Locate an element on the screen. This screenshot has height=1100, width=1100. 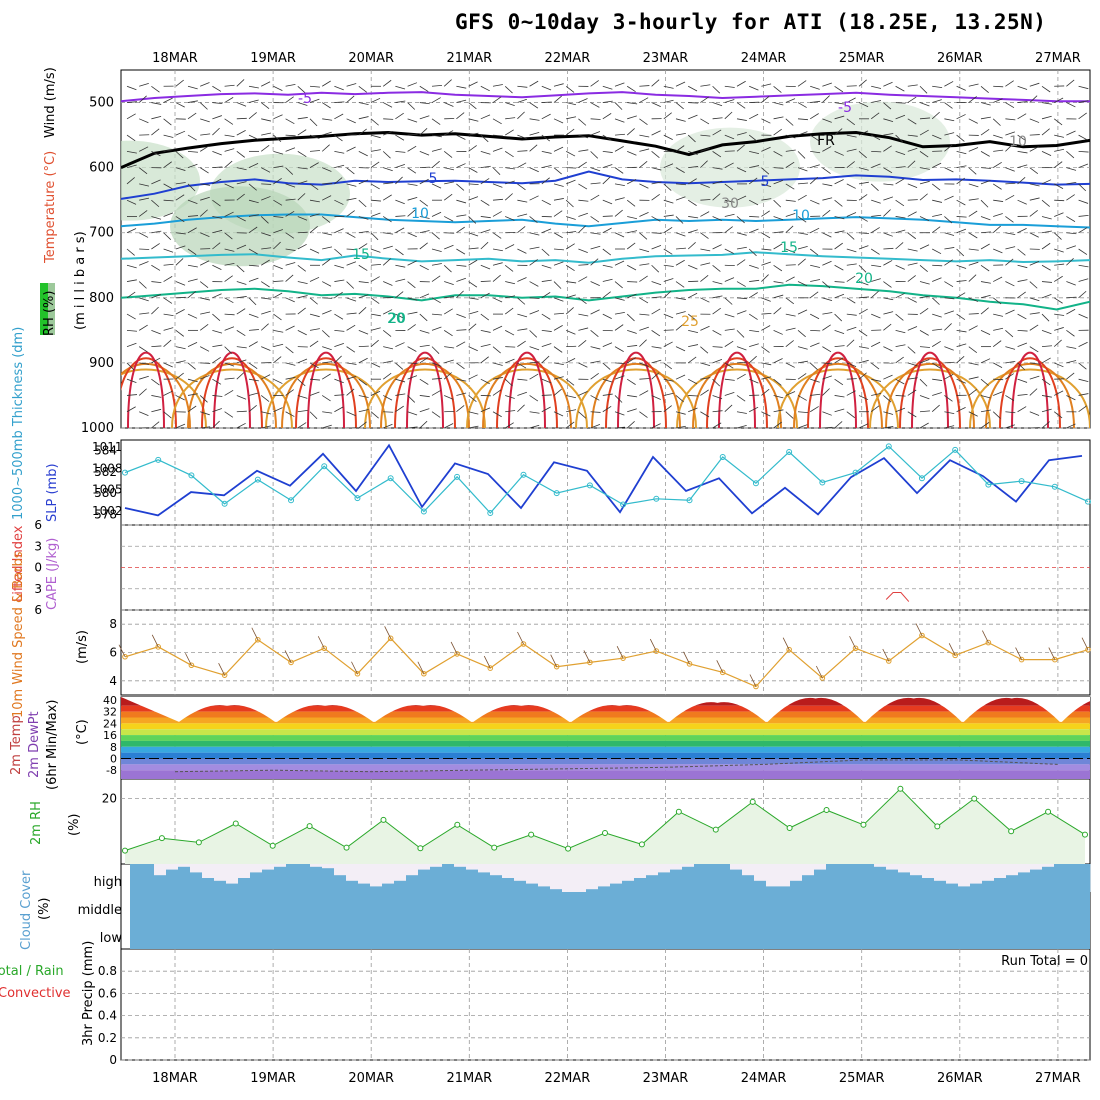
cloud-label: Cloud Cover is located at coordinates (26, 910).